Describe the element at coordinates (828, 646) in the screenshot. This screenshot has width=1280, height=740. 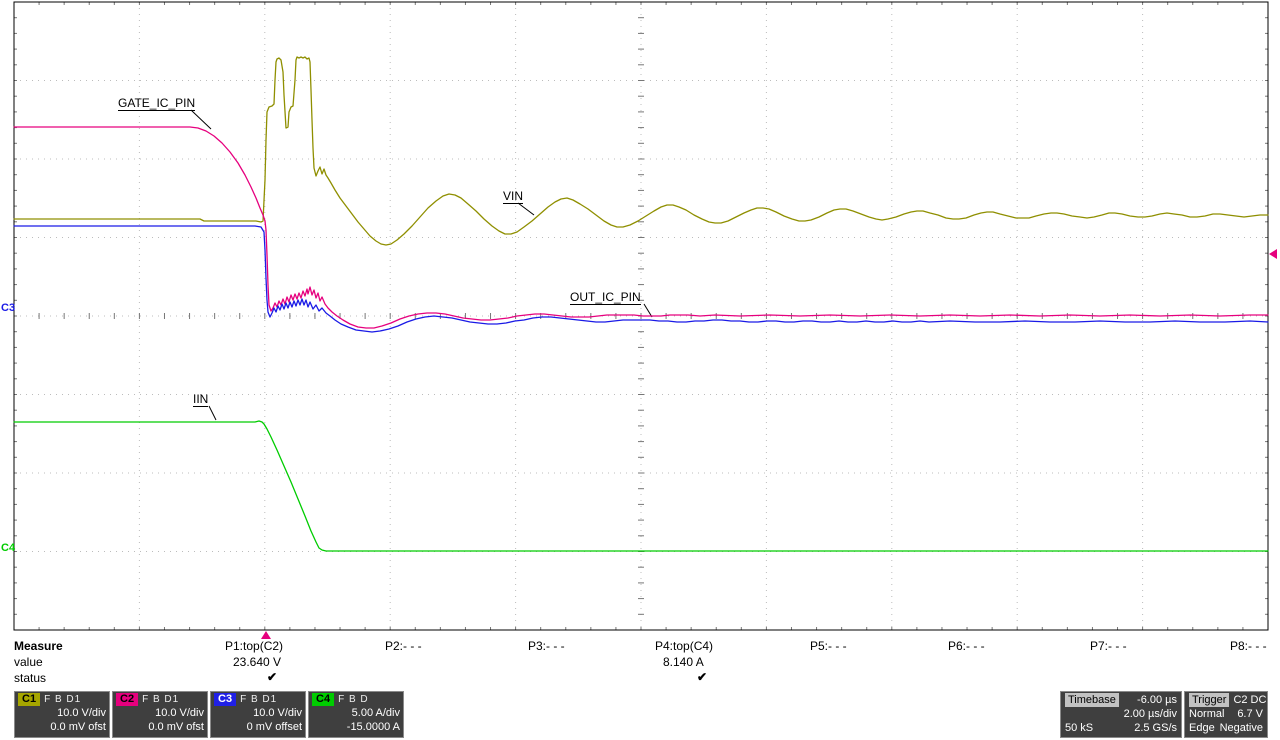
I see `measure-p5-label: P5:- - -` at that location.